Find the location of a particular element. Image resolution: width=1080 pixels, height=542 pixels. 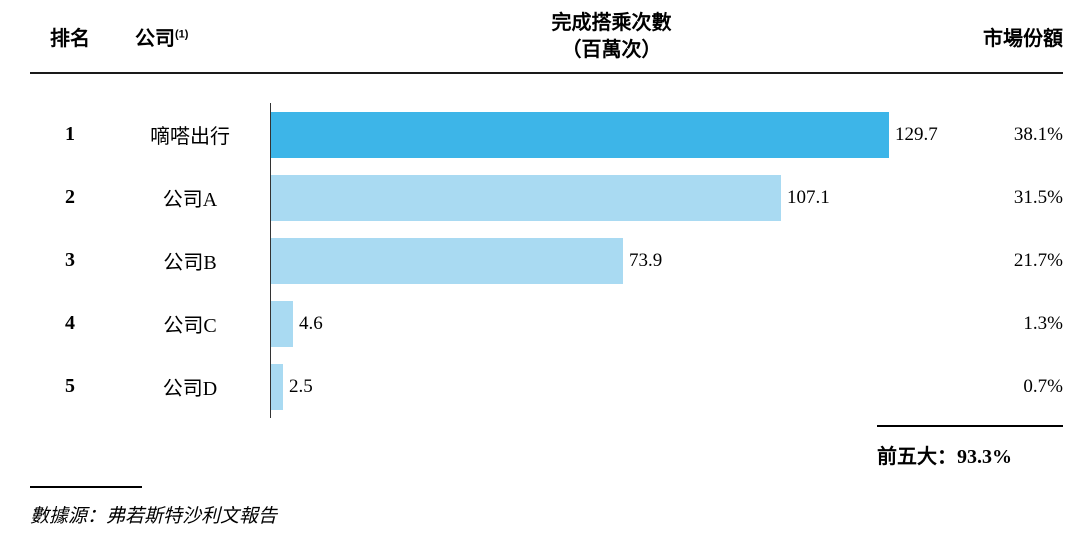

rank-cell: 3 is located at coordinates (70, 260).